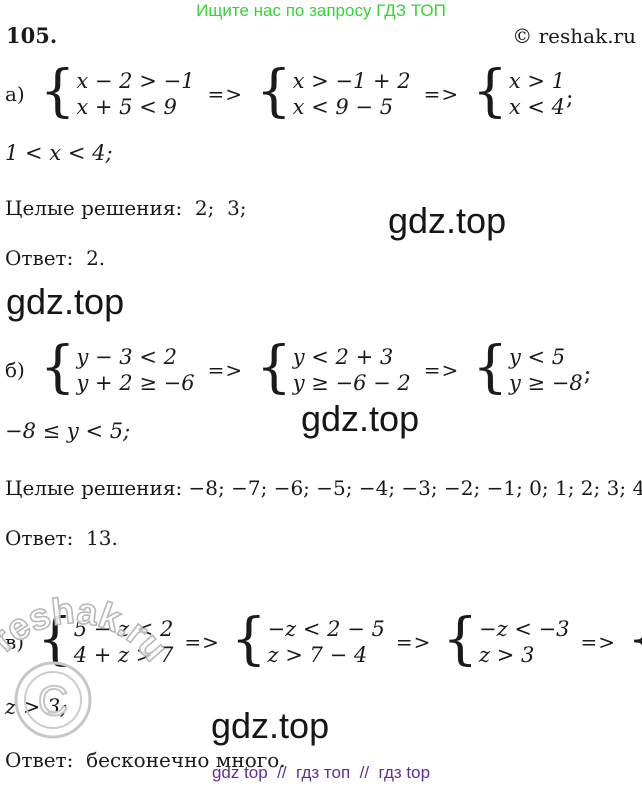  What do you see at coordinates (123, 655) in the screenshot?
I see `inequality: 4 + z > 7` at bounding box center [123, 655].